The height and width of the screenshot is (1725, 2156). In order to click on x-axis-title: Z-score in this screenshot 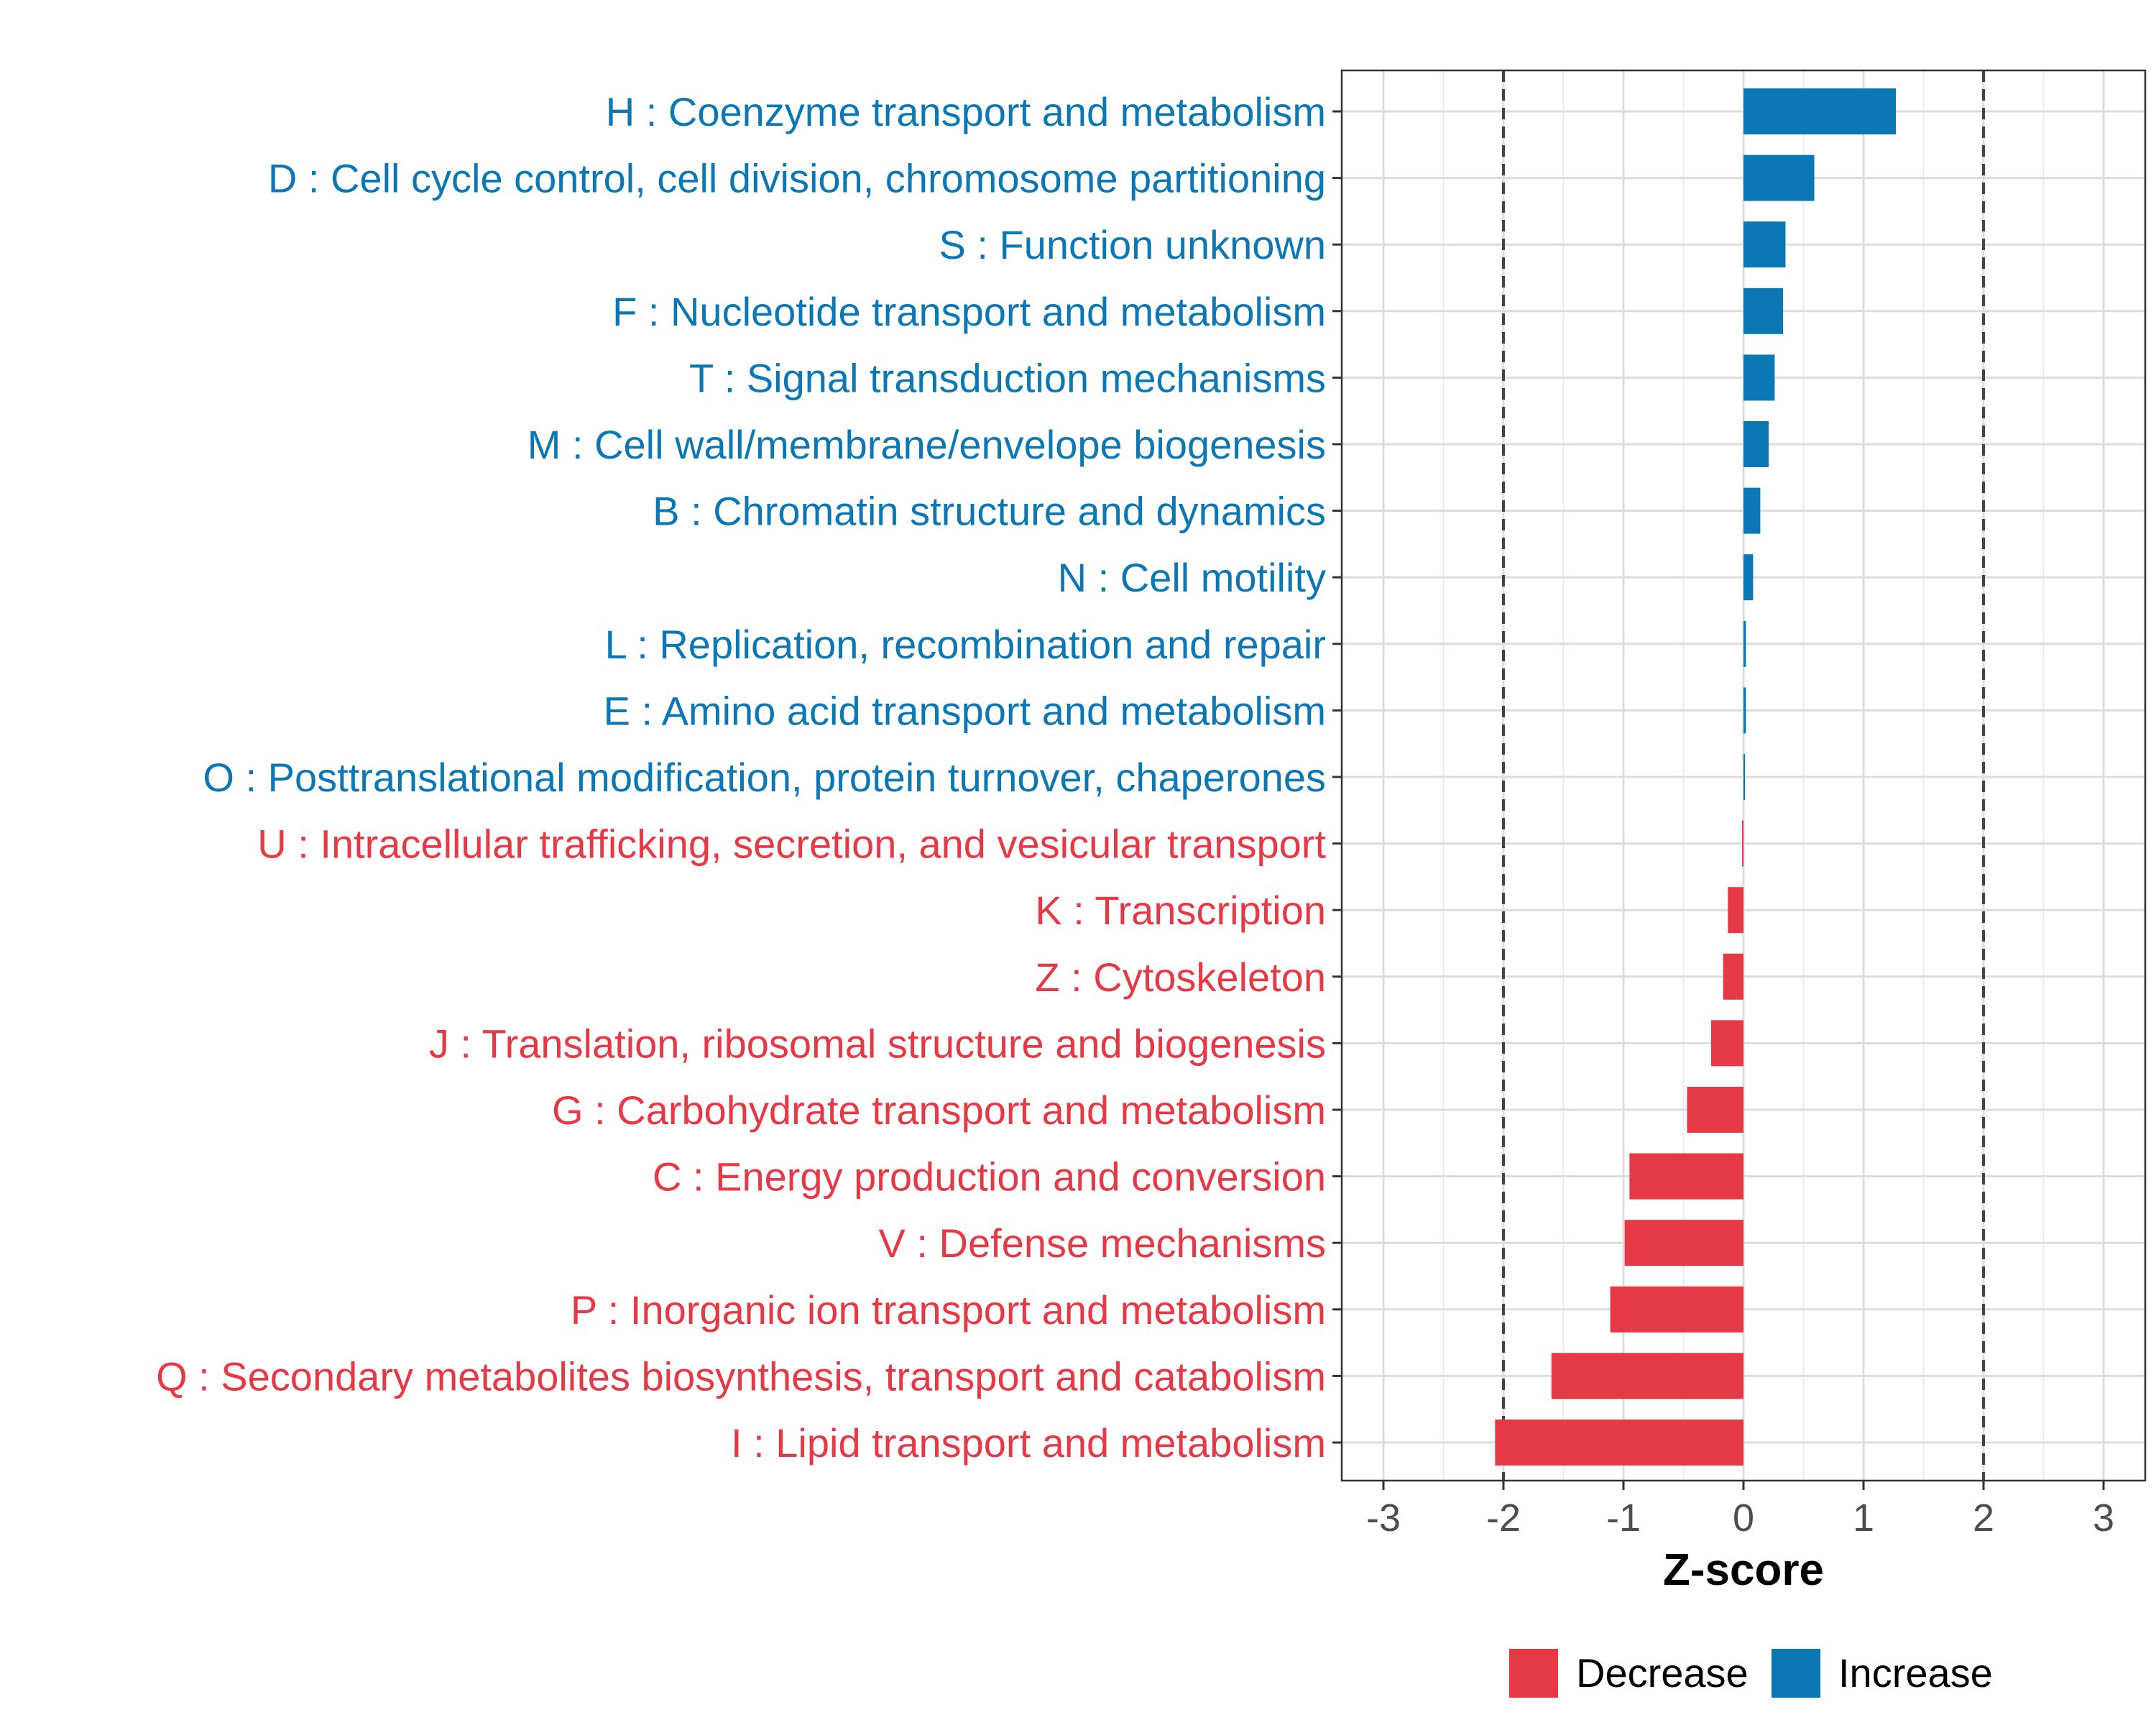, I will do `click(1744, 1570)`.